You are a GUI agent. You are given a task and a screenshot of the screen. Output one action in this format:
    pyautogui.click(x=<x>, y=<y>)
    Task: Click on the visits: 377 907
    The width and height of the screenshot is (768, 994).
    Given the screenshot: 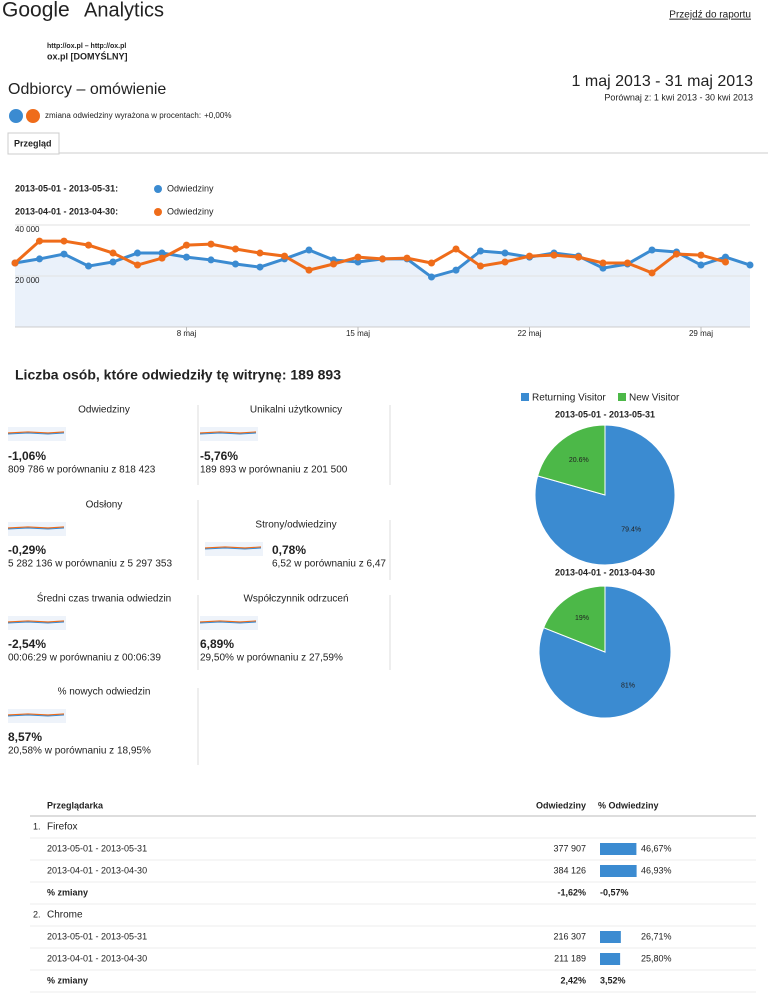 What is the action you would take?
    pyautogui.click(x=569, y=848)
    